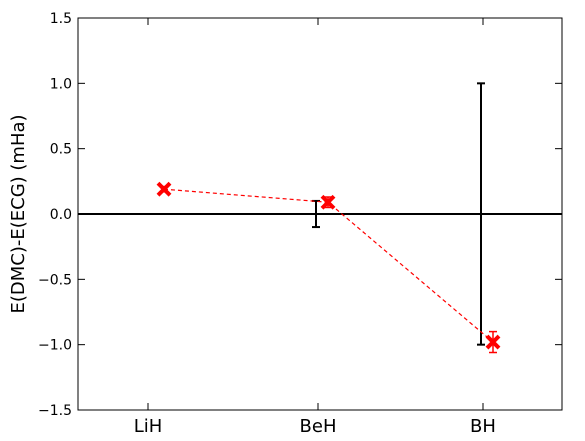 This screenshot has width=585, height=441. I want to click on y-tick-label: −1.0, so click(55, 346).